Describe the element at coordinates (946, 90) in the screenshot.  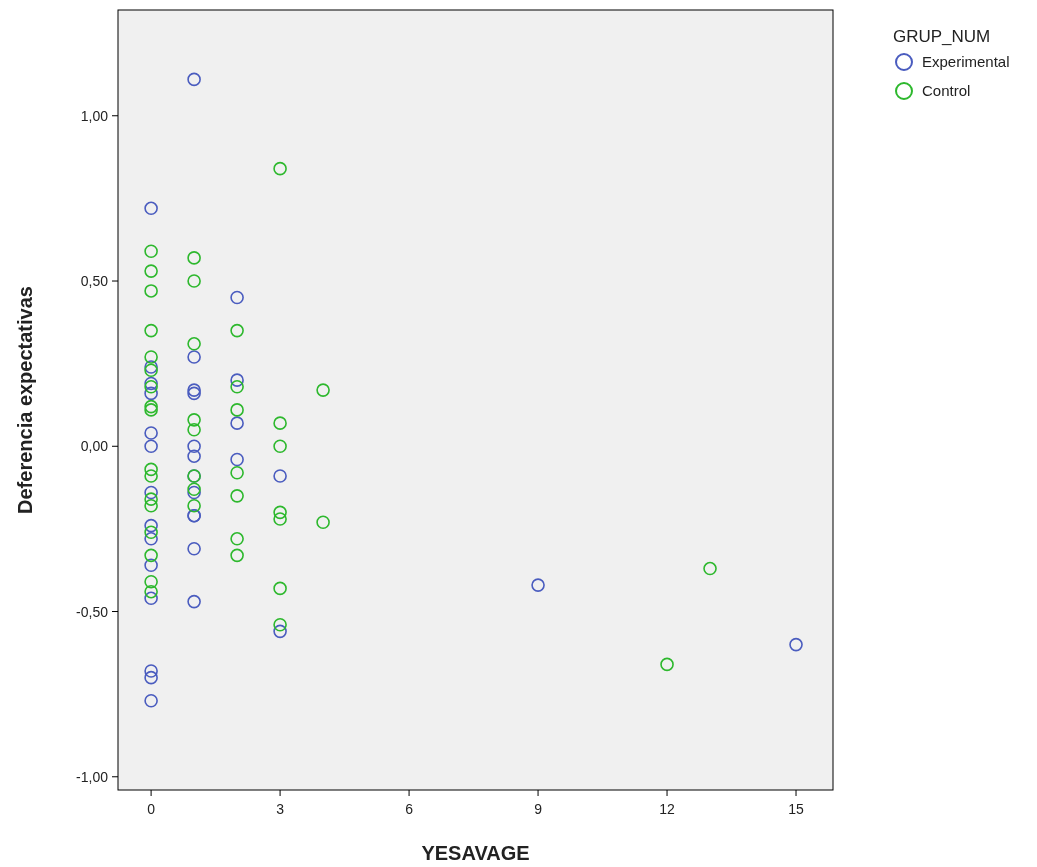
I see `legend-label: Control` at that location.